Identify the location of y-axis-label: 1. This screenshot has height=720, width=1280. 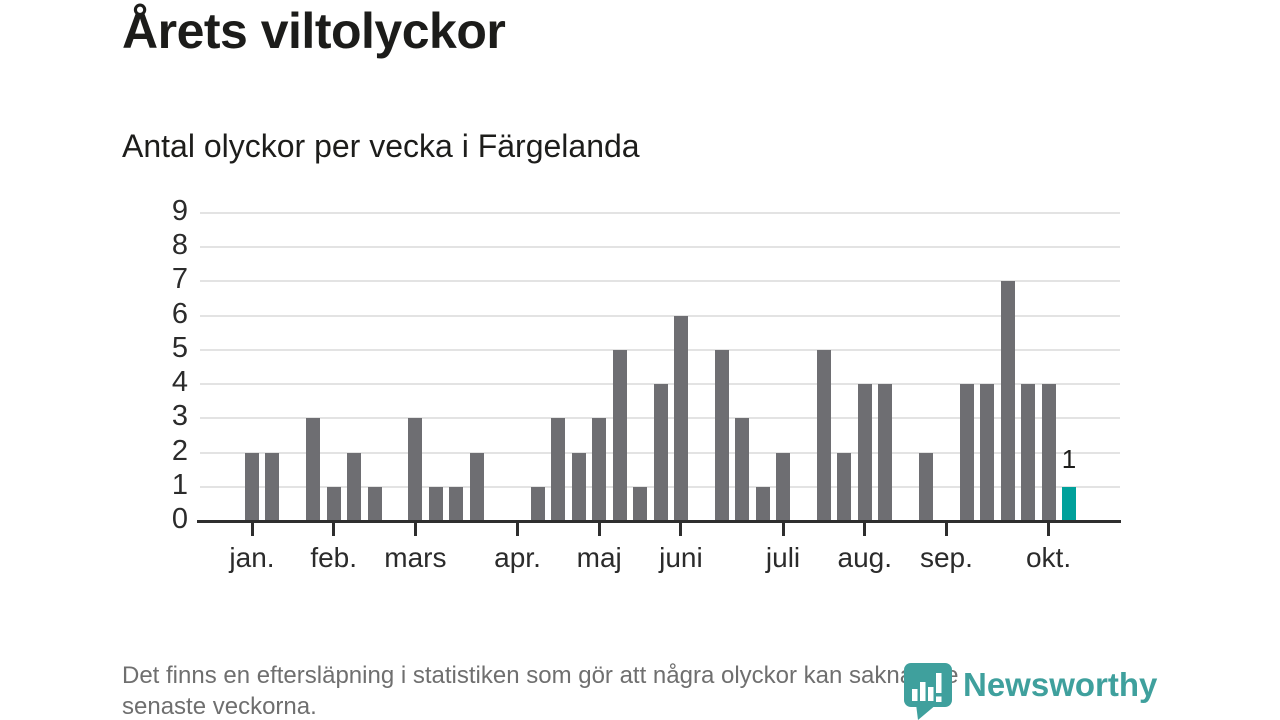
(179, 484).